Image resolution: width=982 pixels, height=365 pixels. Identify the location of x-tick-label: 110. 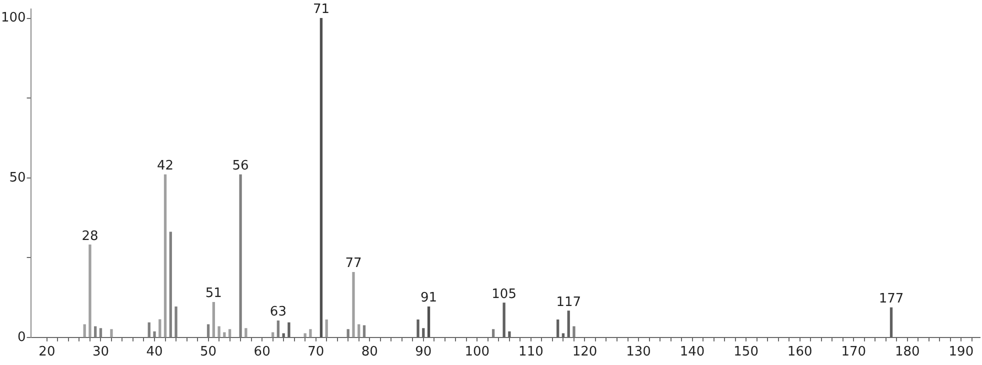
(531, 352).